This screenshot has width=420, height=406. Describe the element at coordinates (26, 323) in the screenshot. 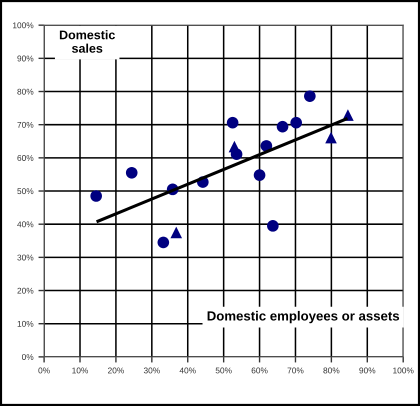

I see `y-tick-label: 10%` at that location.